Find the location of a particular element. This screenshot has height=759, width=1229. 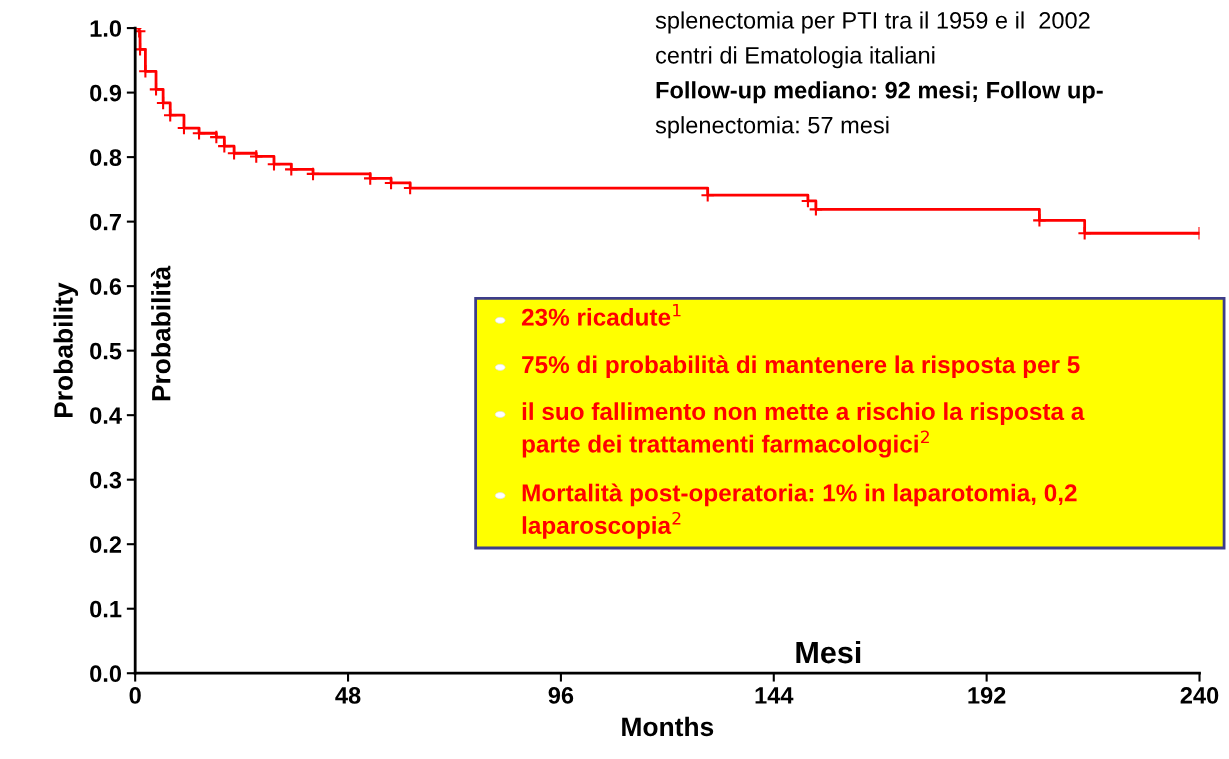

annotation: splenectomia per PTI tra il 1959 e il 2002 is located at coordinates (872, 22).